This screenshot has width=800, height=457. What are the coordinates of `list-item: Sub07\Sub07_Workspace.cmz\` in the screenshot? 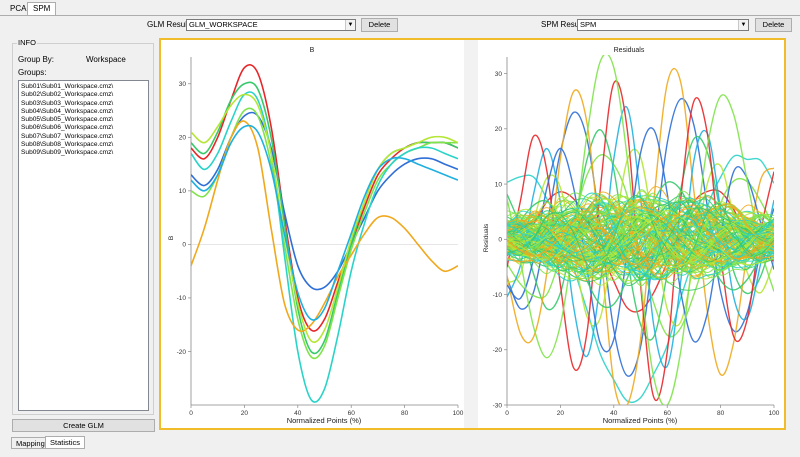 It's located at (67, 136).